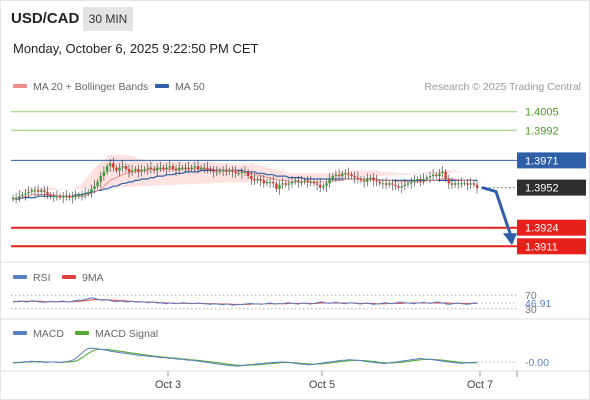  I want to click on legend-swatch-ma20, so click(20, 86).